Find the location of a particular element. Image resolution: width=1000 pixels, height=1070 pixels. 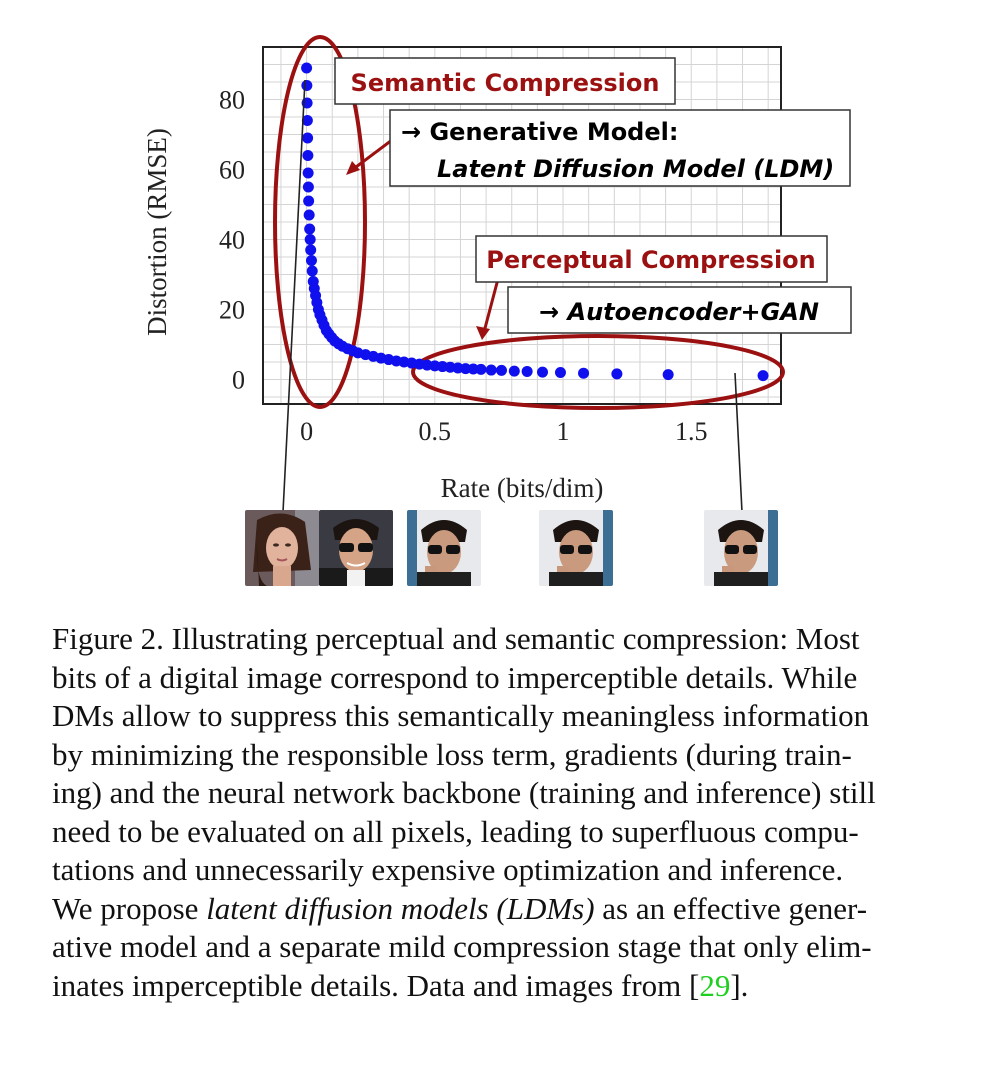

perceptual-ellipse is located at coordinates (598, 372).